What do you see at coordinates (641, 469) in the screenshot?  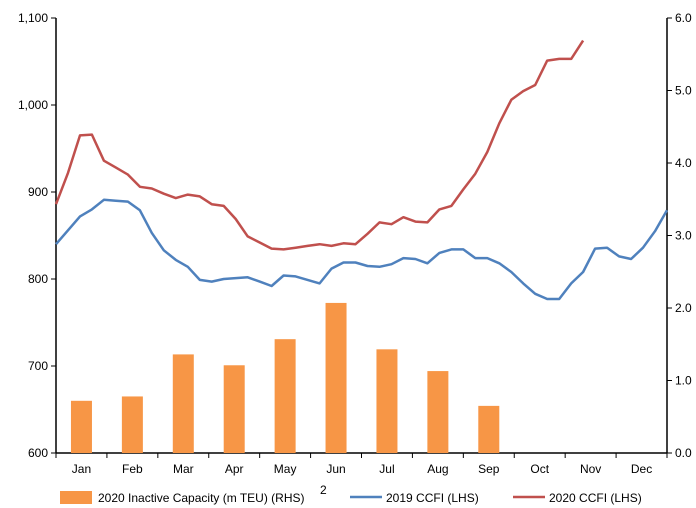 I see `x-tick-label: Dec` at bounding box center [641, 469].